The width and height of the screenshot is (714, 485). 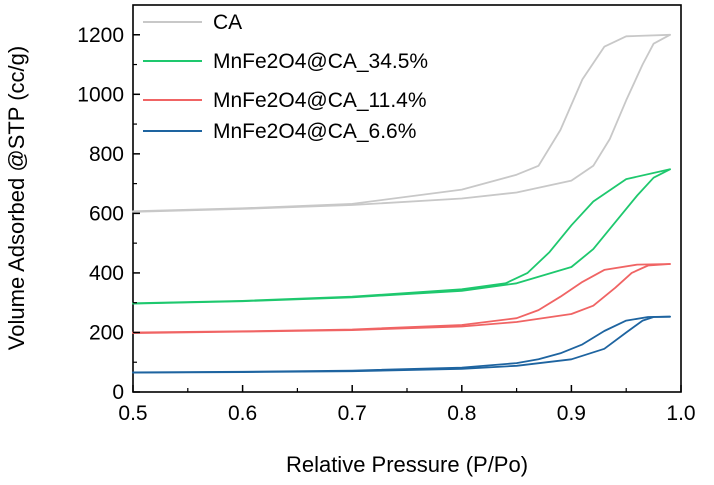 I want to click on y-tick-label: 600, so click(x=106, y=213).